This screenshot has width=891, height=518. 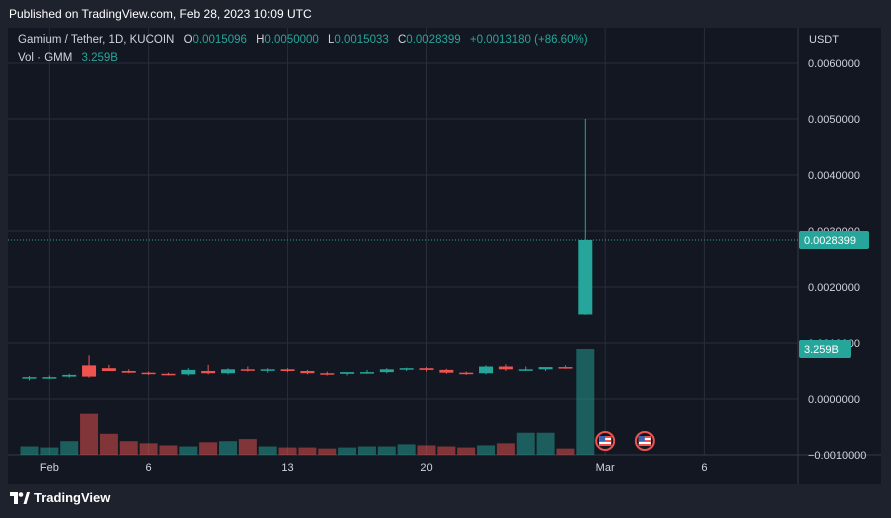 What do you see at coordinates (96, 40) in the screenshot?
I see `symbol-title: Gamium / Tether, 1D, KUCOIN` at bounding box center [96, 40].